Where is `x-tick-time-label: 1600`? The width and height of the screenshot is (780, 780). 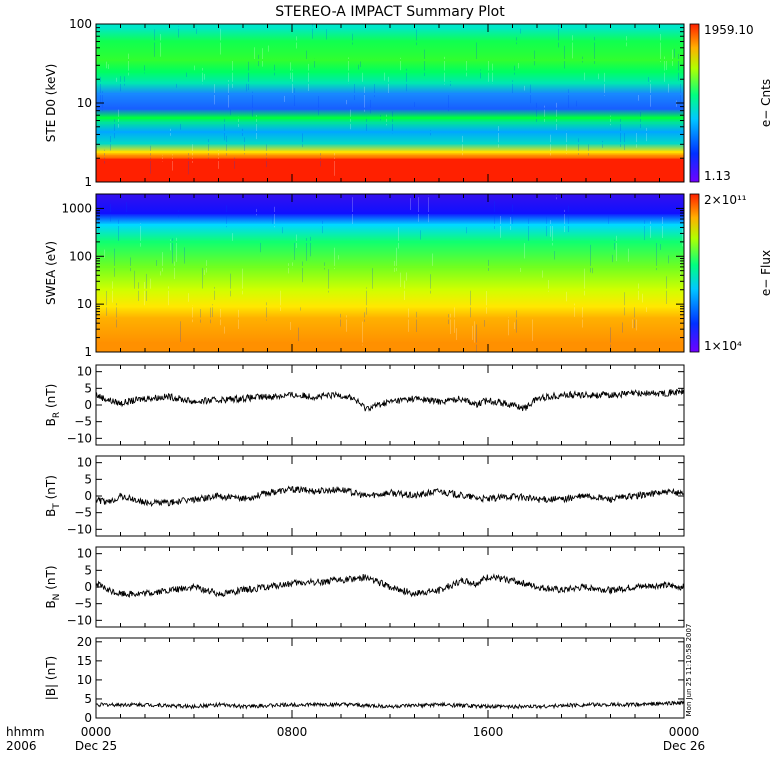 x-tick-time-label: 1600 is located at coordinates (488, 732).